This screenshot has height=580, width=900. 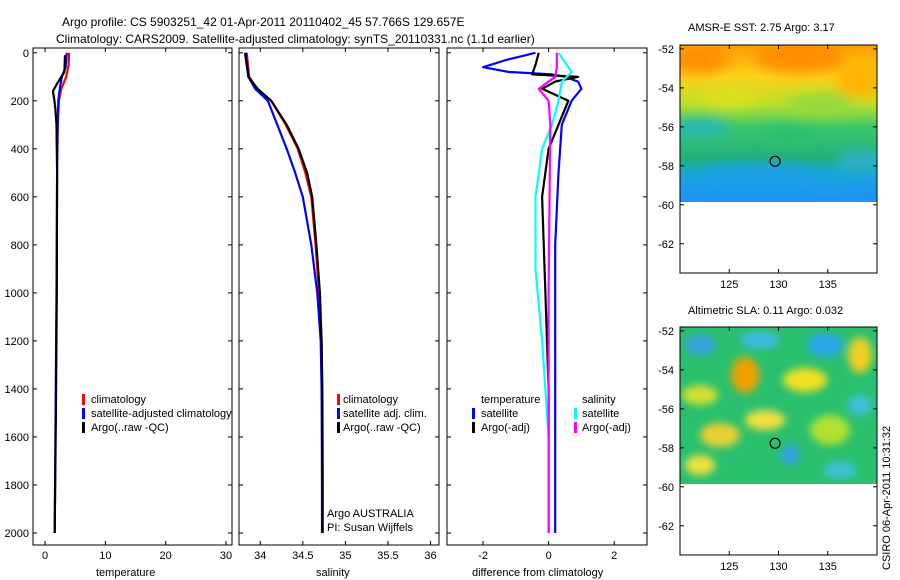 I want to click on ytick-label: 1200, so click(x=17, y=342).